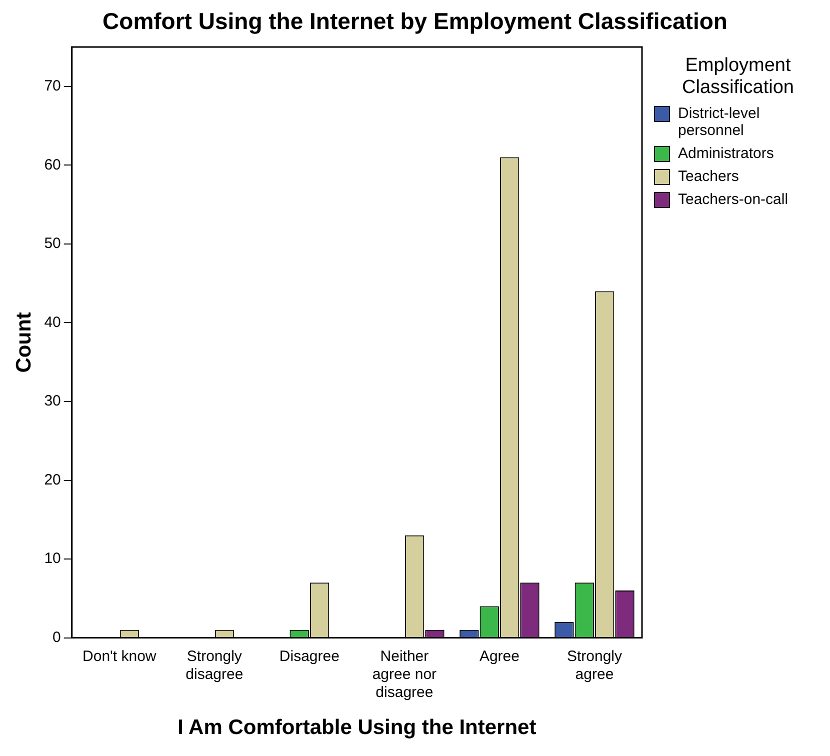 Image resolution: width=830 pixels, height=756 pixels. I want to click on legend-label: Administrators, so click(726, 153).